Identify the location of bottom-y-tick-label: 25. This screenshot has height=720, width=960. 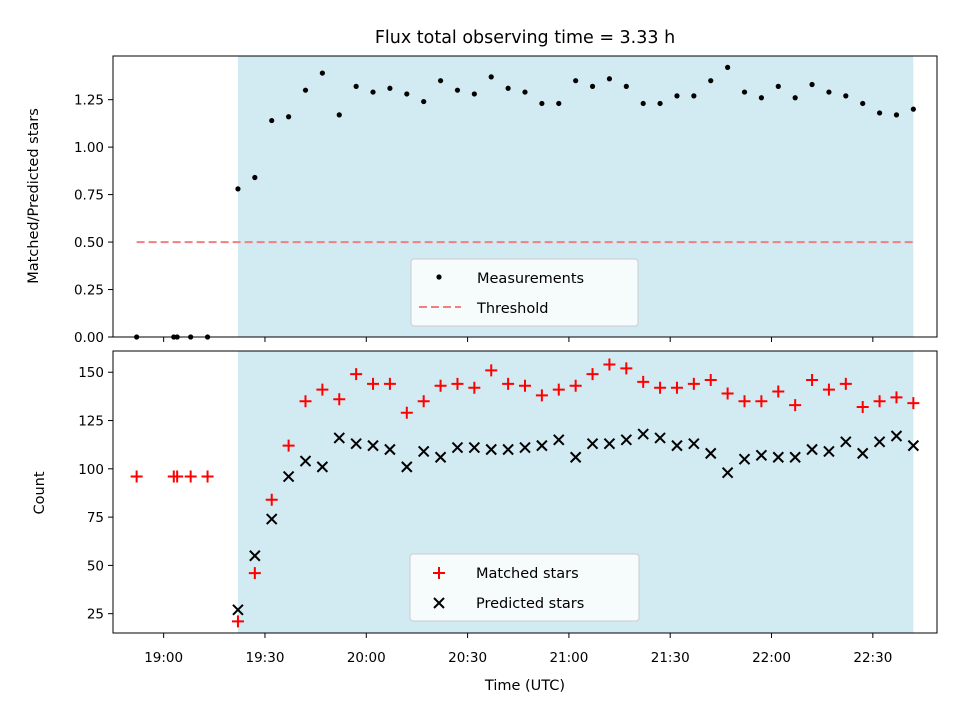
(95, 615).